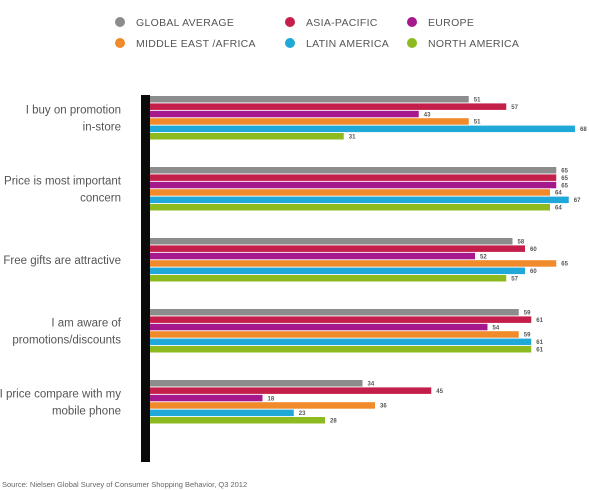  What do you see at coordinates (145, 278) in the screenshot?
I see `y-axis-bar` at bounding box center [145, 278].